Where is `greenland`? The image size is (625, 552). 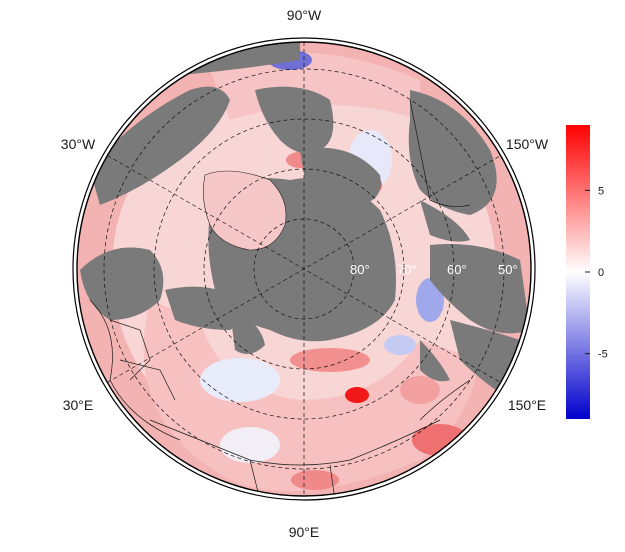 greenland is located at coordinates (245, 210).